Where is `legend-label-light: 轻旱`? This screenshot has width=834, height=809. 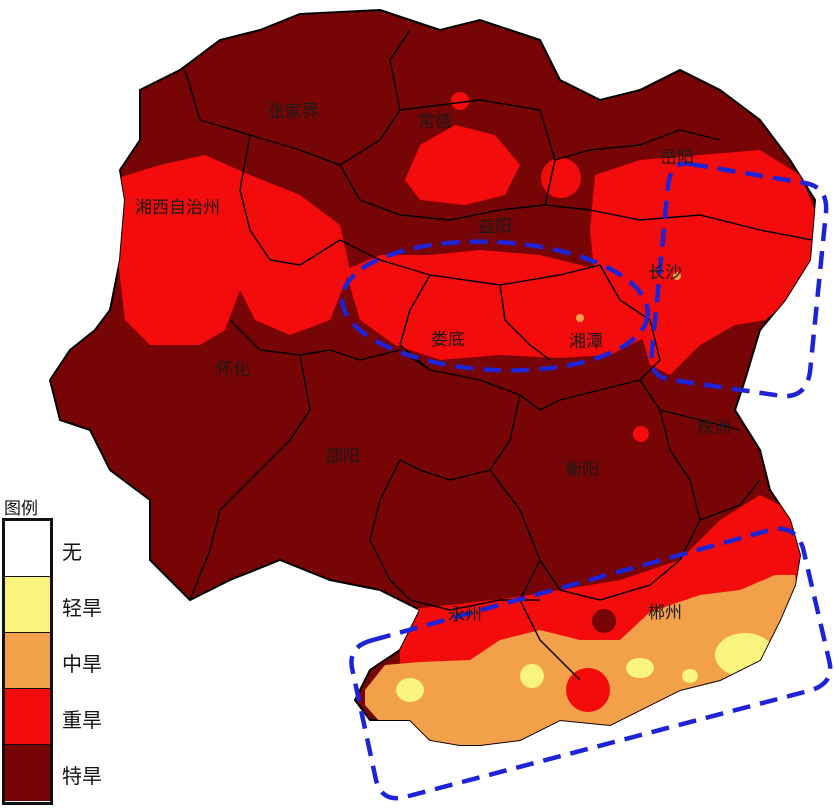 legend-label-light: 轻旱 is located at coordinates (82, 608).